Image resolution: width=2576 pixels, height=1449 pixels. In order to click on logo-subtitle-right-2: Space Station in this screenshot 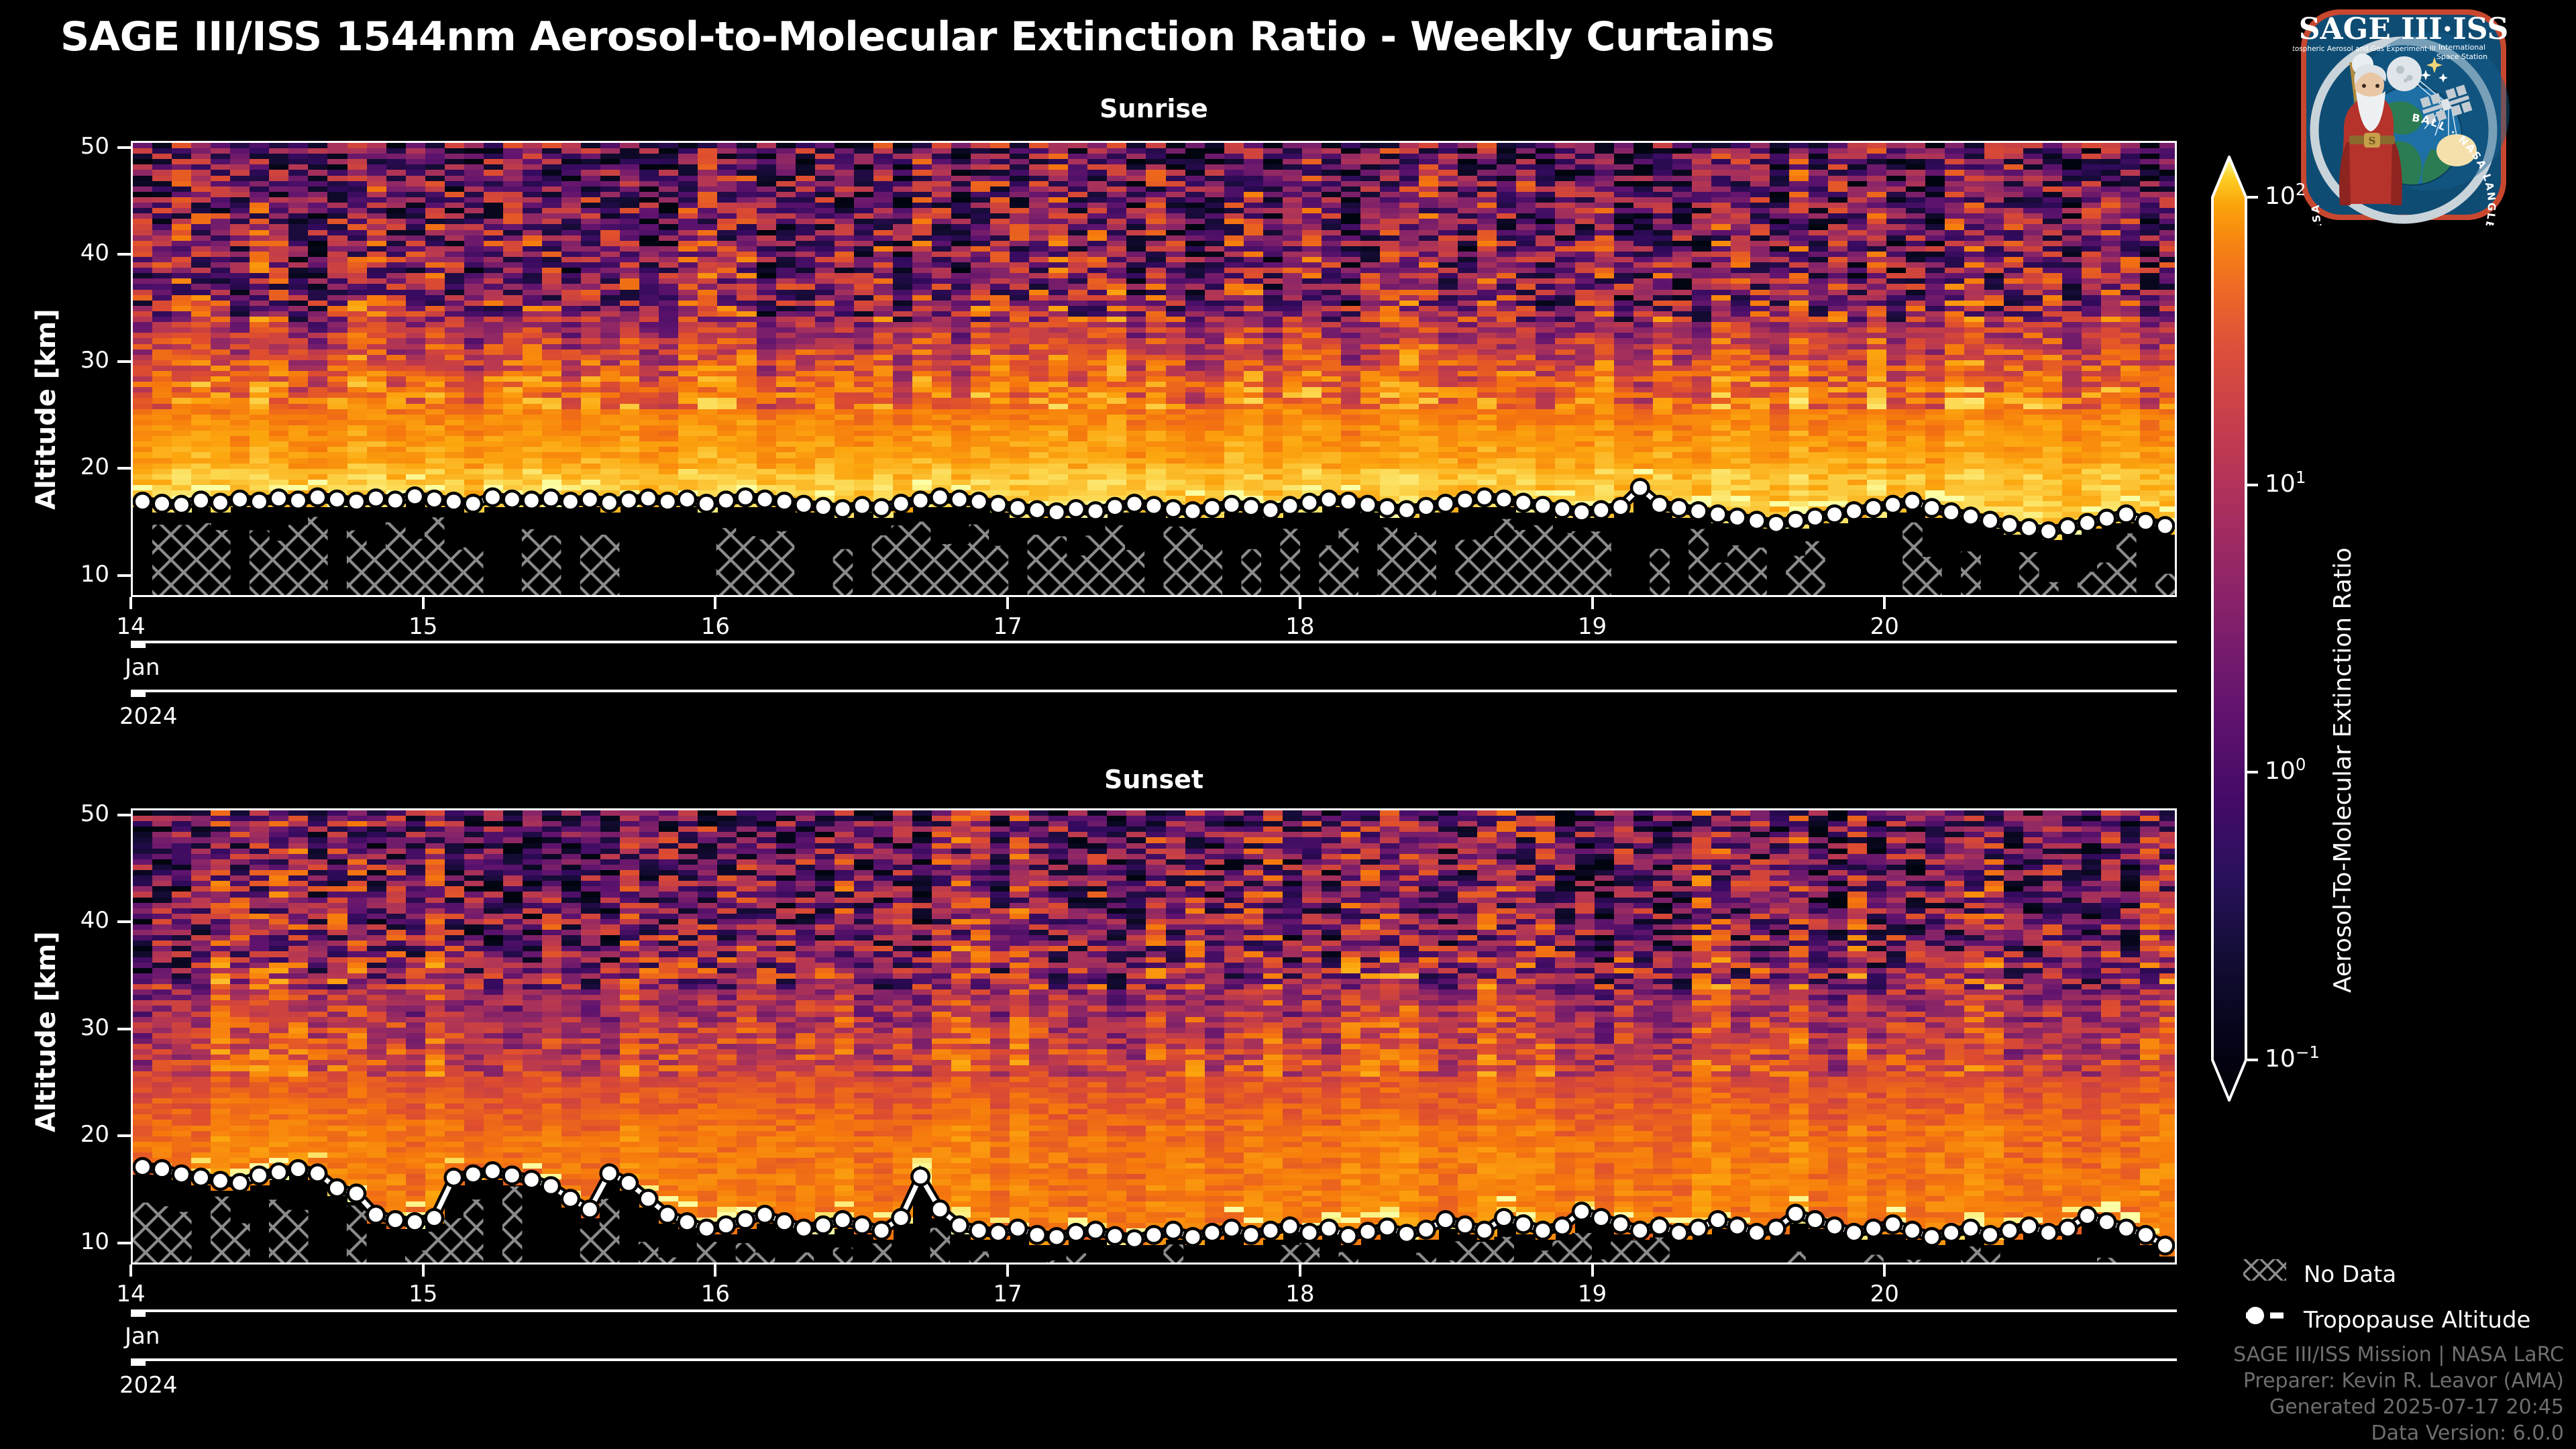, I will do `click(2461, 56)`.